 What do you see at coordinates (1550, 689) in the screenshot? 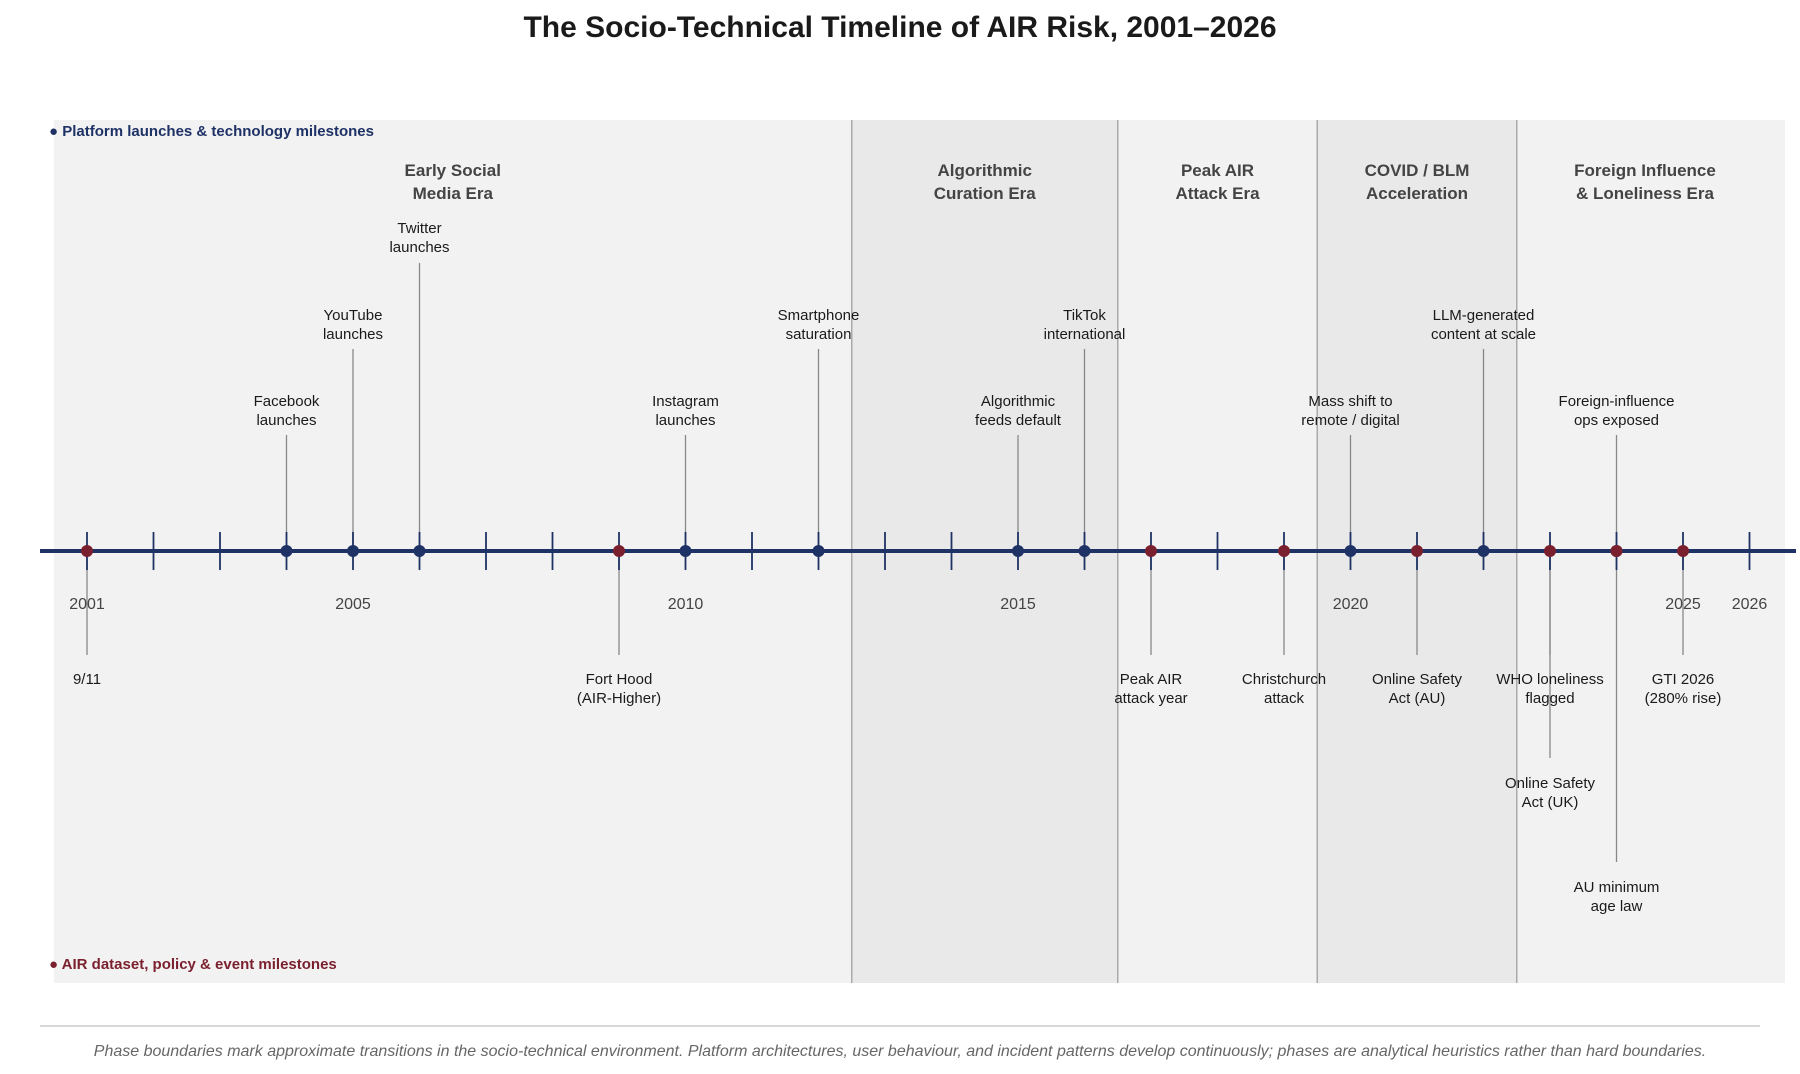
I see `policy-event-label-6: WHO loneliness flagged` at bounding box center [1550, 689].